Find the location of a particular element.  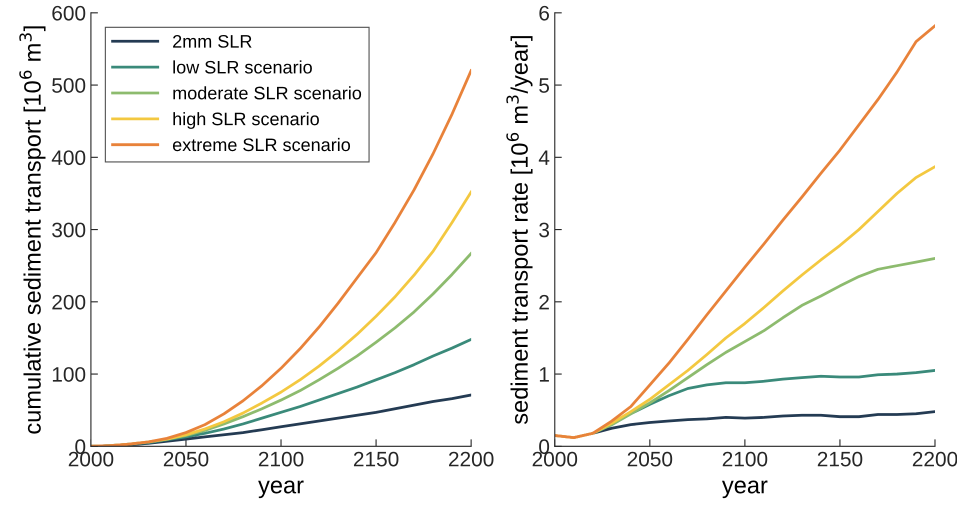

y-tick-label: 500 is located at coordinates (69, 85).